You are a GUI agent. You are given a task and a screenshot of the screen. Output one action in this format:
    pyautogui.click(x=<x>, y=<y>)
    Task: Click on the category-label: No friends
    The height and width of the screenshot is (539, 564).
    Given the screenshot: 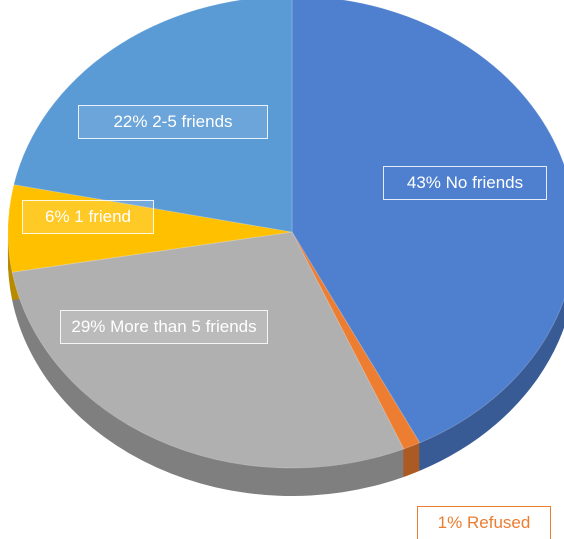 What is the action you would take?
    pyautogui.click(x=484, y=182)
    